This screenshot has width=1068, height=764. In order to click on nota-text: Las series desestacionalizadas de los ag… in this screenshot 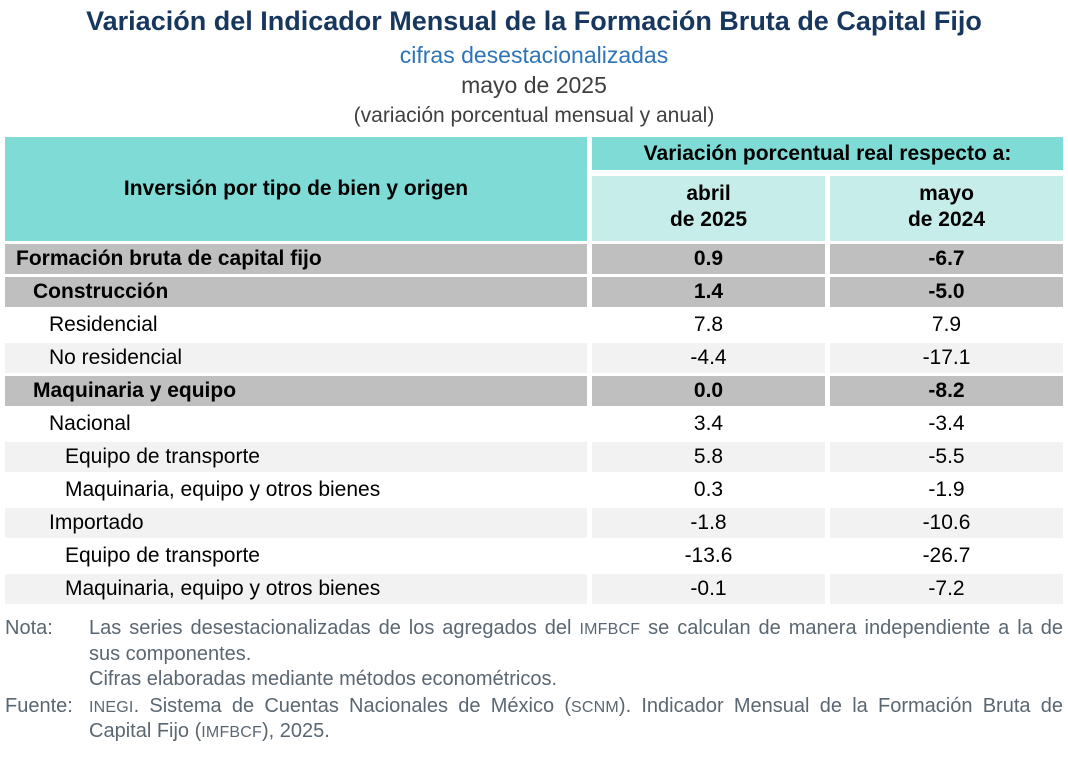, I will do `click(576, 641)`.